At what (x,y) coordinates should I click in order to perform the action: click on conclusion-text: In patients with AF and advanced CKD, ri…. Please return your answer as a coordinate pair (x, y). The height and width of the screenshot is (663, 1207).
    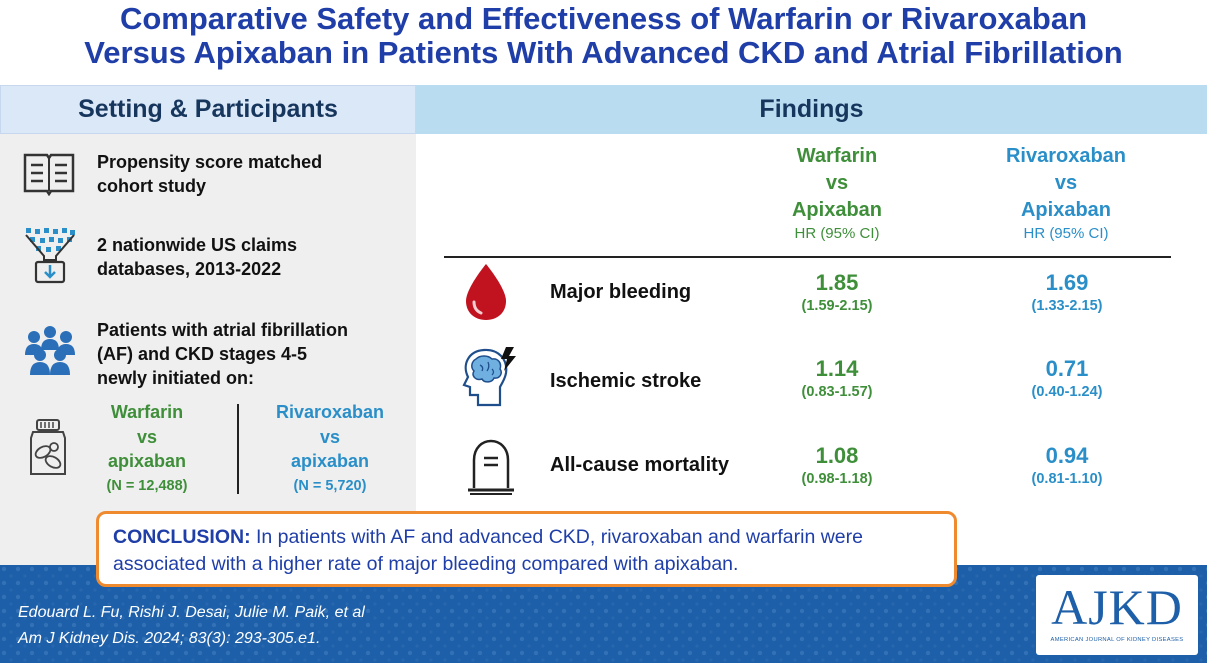
    Looking at the image, I should click on (488, 550).